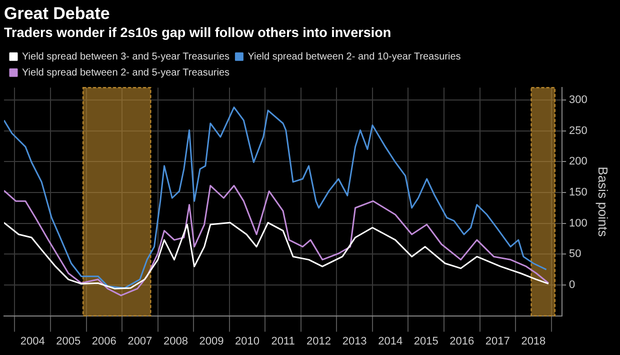  I want to click on x-tick-label: 2004, so click(32, 341).